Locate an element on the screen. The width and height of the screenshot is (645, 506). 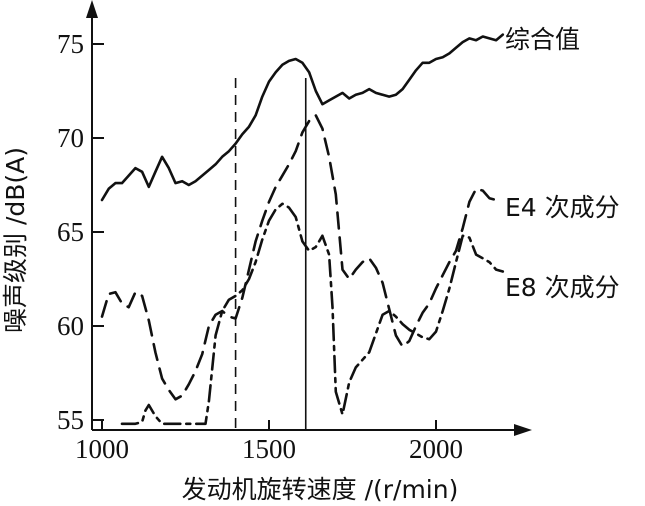
x-axis-arrow-icon is located at coordinates (523, 430).